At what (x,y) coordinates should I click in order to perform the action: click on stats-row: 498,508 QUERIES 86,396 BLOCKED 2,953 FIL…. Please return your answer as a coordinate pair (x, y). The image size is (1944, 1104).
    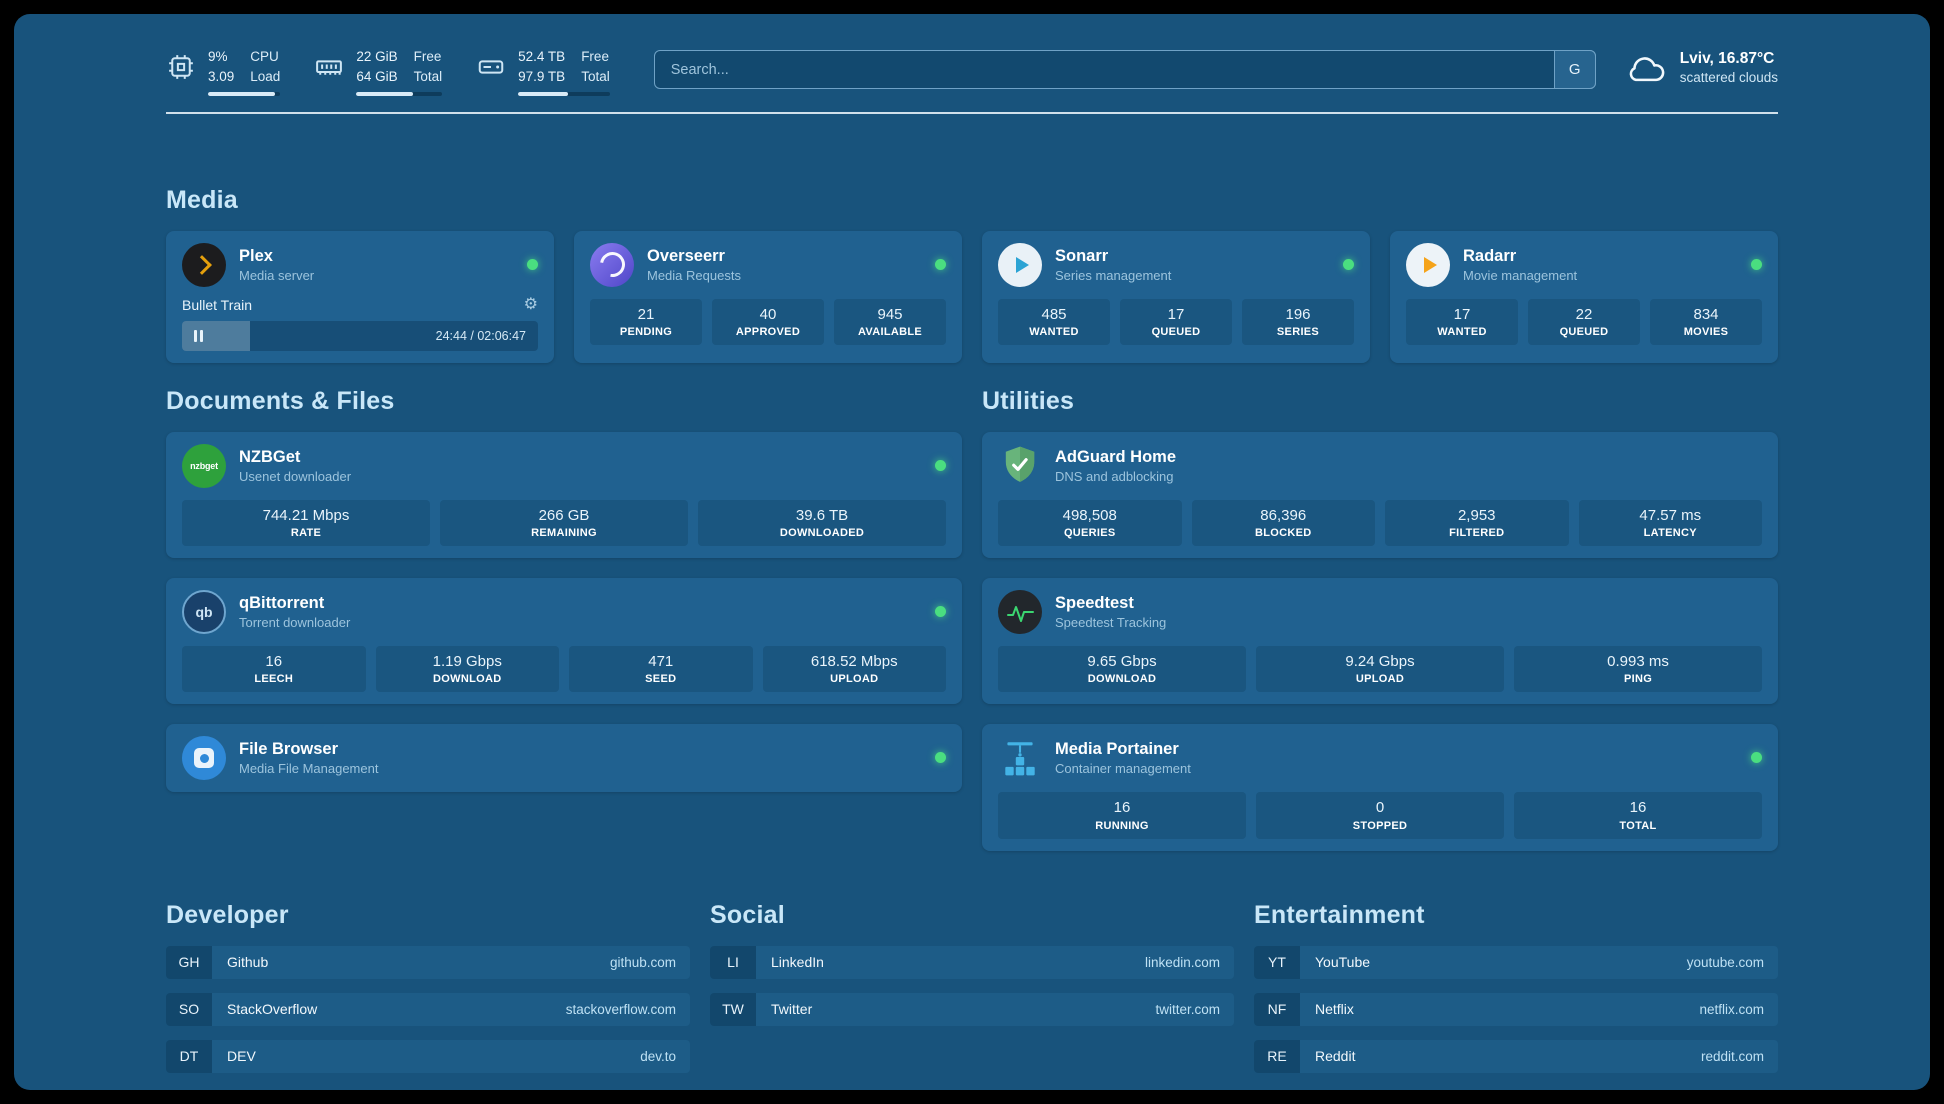
    Looking at the image, I should click on (1380, 523).